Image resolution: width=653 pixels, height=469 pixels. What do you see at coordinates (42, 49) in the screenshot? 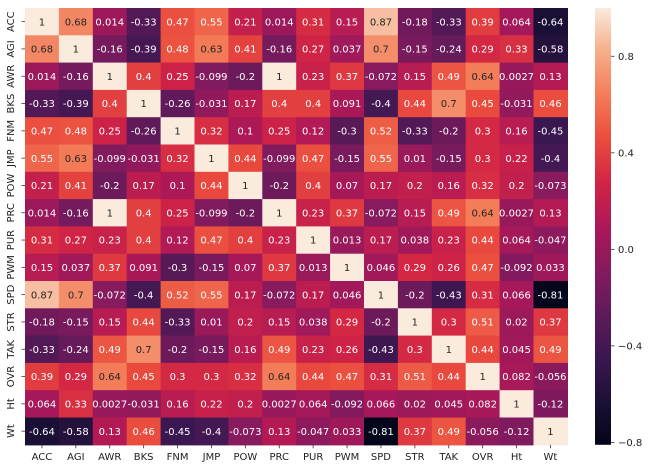
I see `heatmap-cell-agi-acc` at bounding box center [42, 49].